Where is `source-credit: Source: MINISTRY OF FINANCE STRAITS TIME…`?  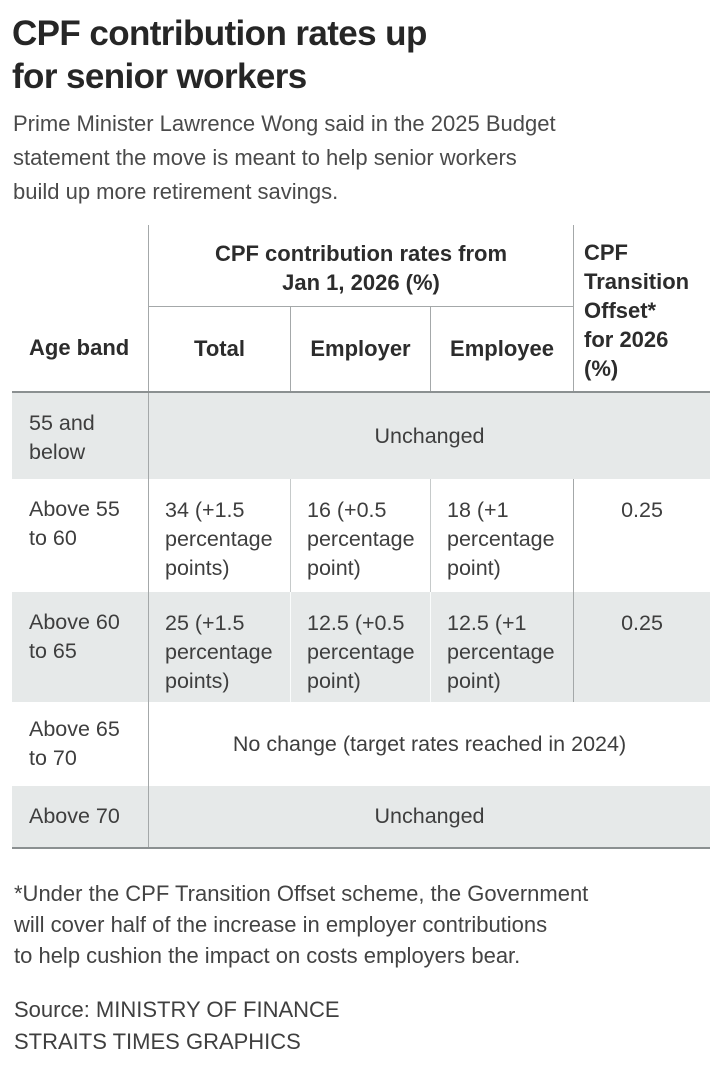 source-credit: Source: MINISTRY OF FINANCE STRAITS TIME… is located at coordinates (177, 1026).